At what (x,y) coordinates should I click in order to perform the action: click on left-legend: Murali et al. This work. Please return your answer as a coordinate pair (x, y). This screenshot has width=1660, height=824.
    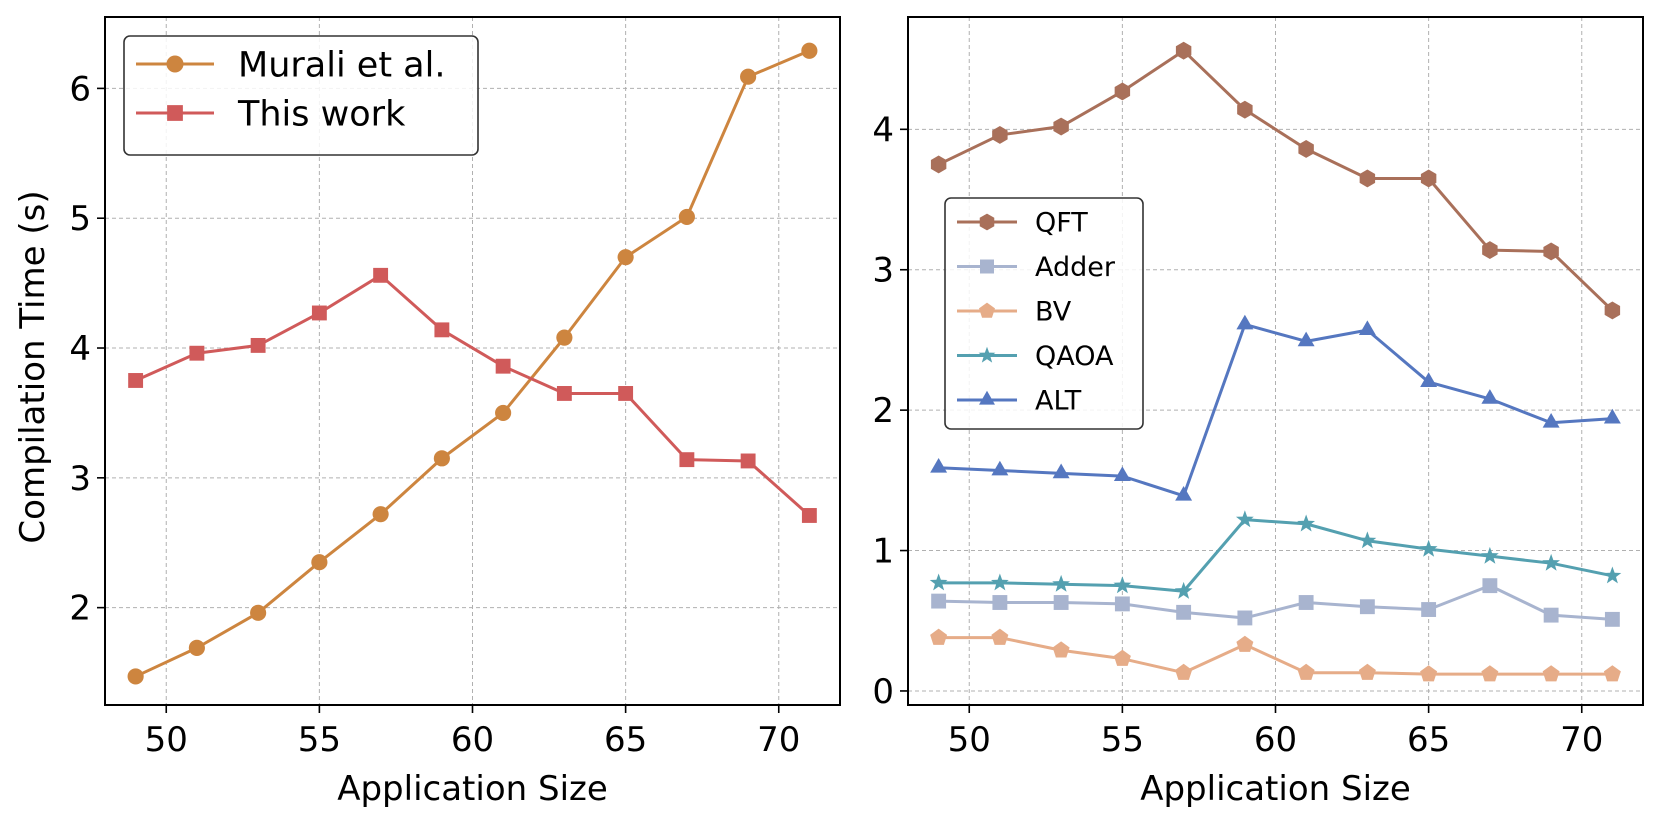
    Looking at the image, I should click on (301, 95).